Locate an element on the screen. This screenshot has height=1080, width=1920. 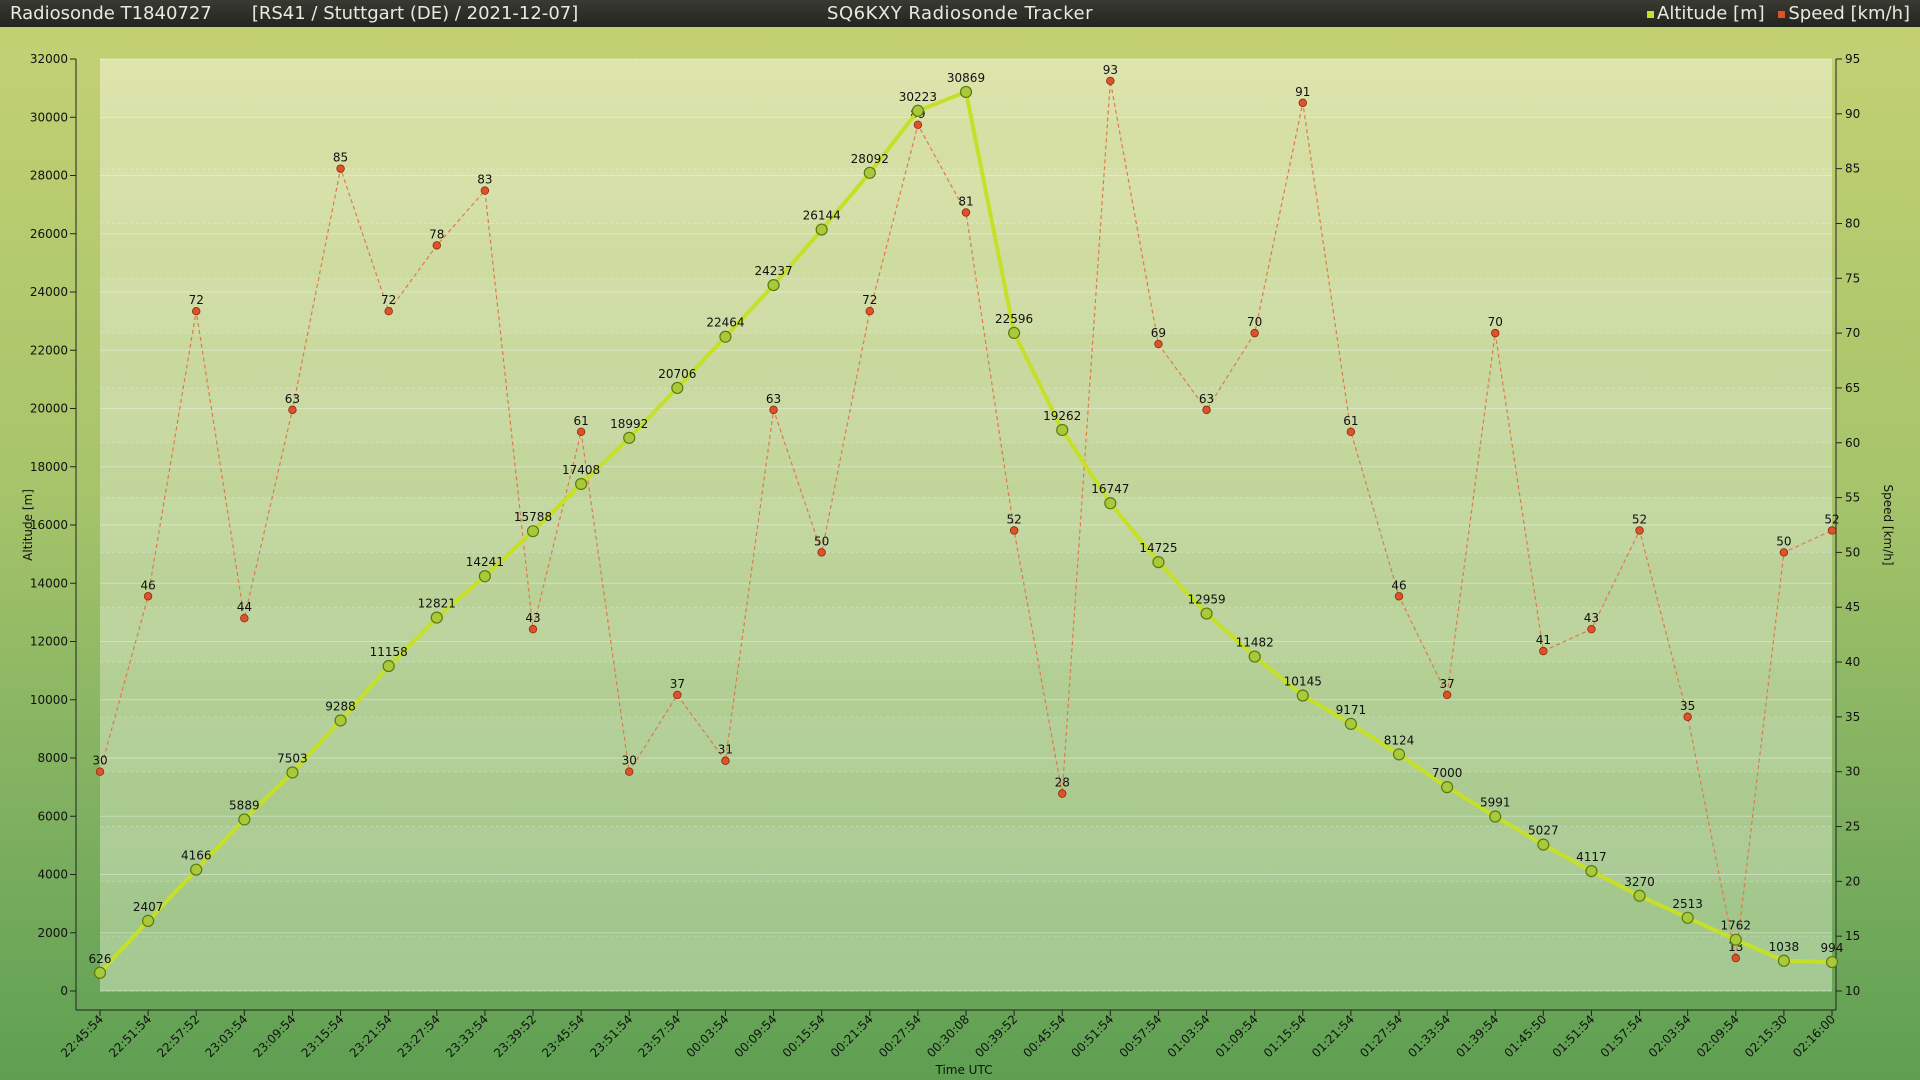
y-tick-label-right: 50 is located at coordinates (1852, 552).